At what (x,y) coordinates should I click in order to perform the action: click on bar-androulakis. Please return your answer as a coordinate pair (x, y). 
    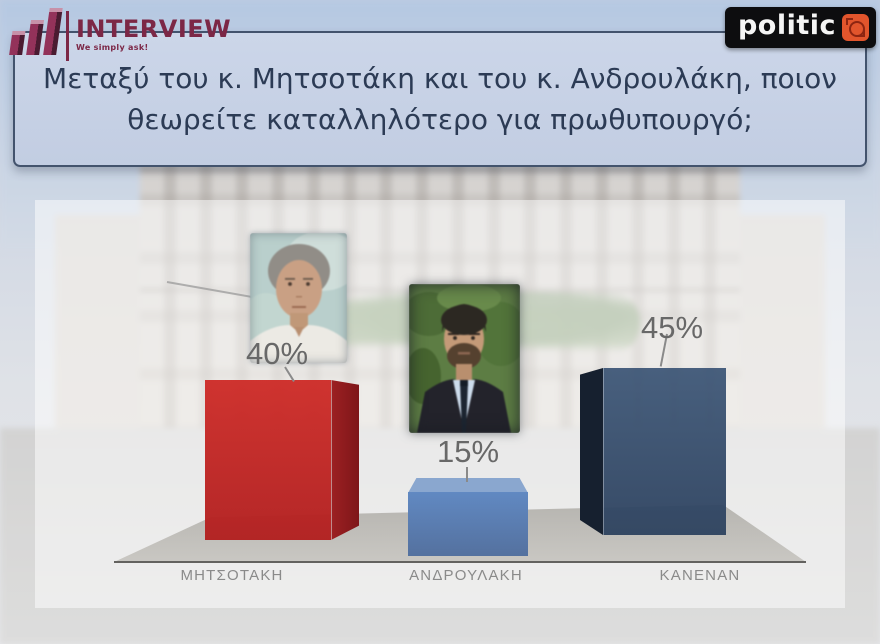
    Looking at the image, I should click on (468, 524).